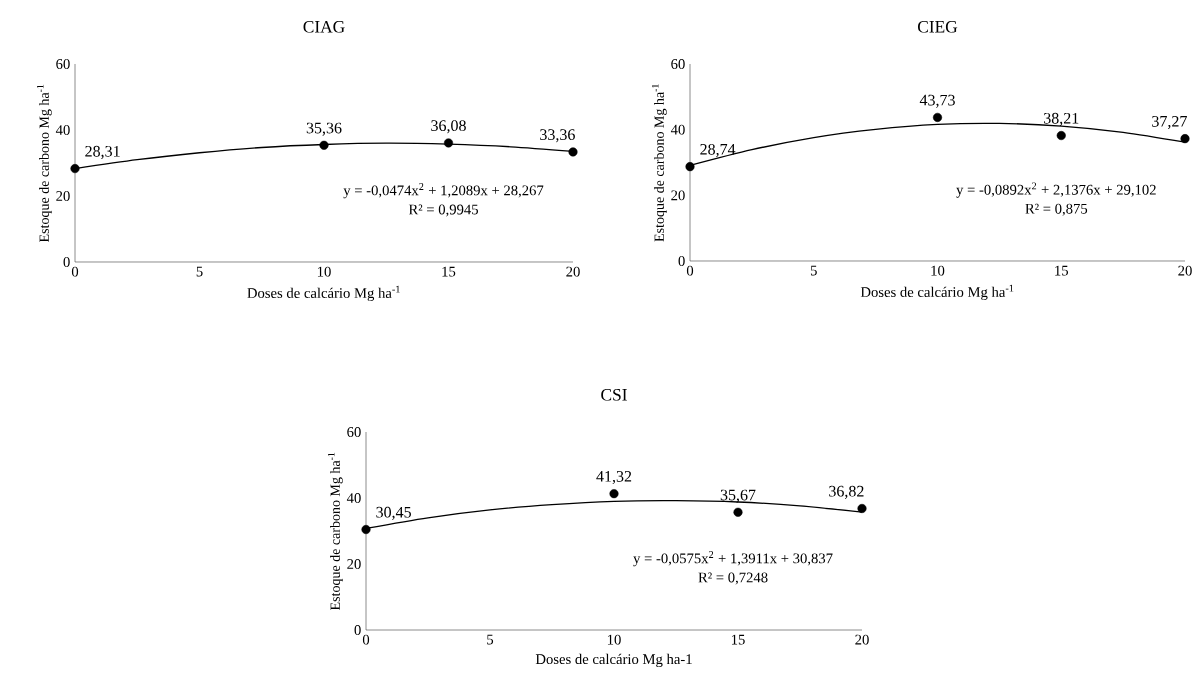 The height and width of the screenshot is (683, 1204). What do you see at coordinates (718, 150) in the screenshot?
I see `data-label: 28,74` at bounding box center [718, 150].